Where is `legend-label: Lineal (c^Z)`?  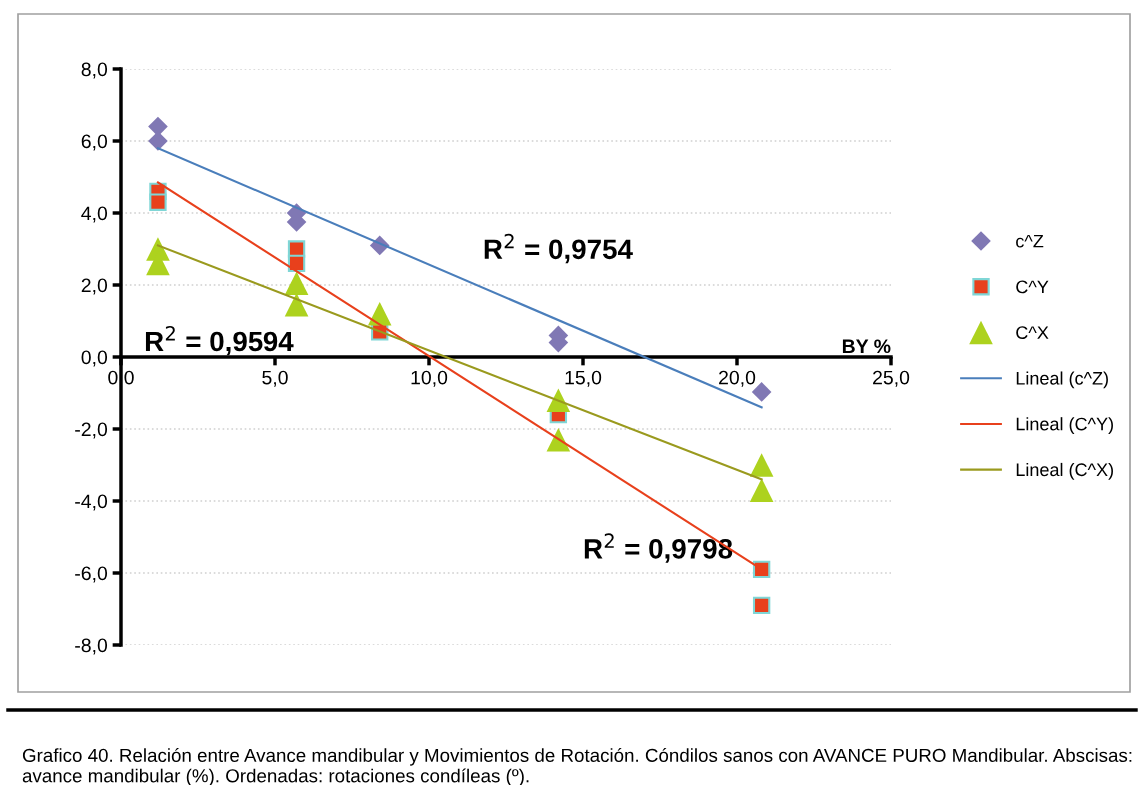 legend-label: Lineal (c^Z) is located at coordinates (1062, 380).